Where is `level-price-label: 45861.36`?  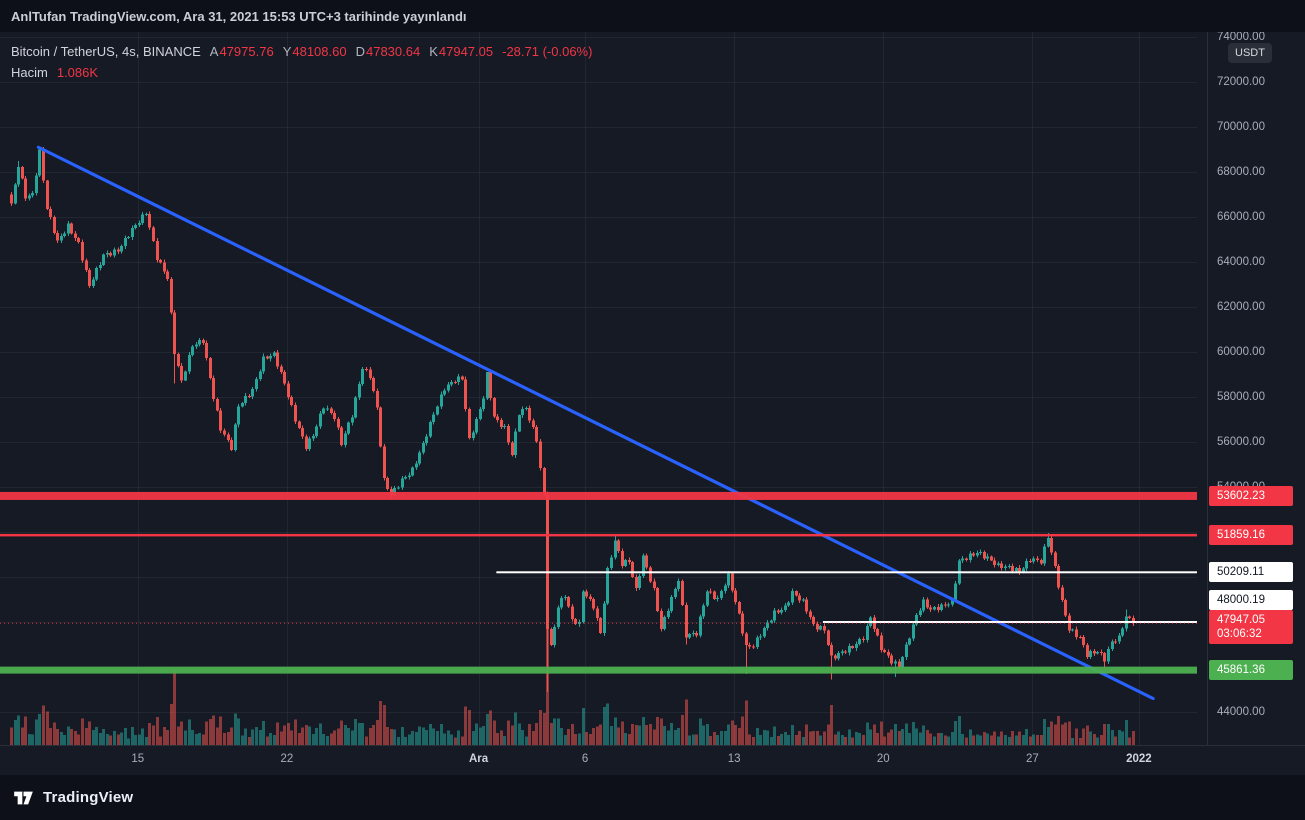 level-price-label: 45861.36 is located at coordinates (1251, 670).